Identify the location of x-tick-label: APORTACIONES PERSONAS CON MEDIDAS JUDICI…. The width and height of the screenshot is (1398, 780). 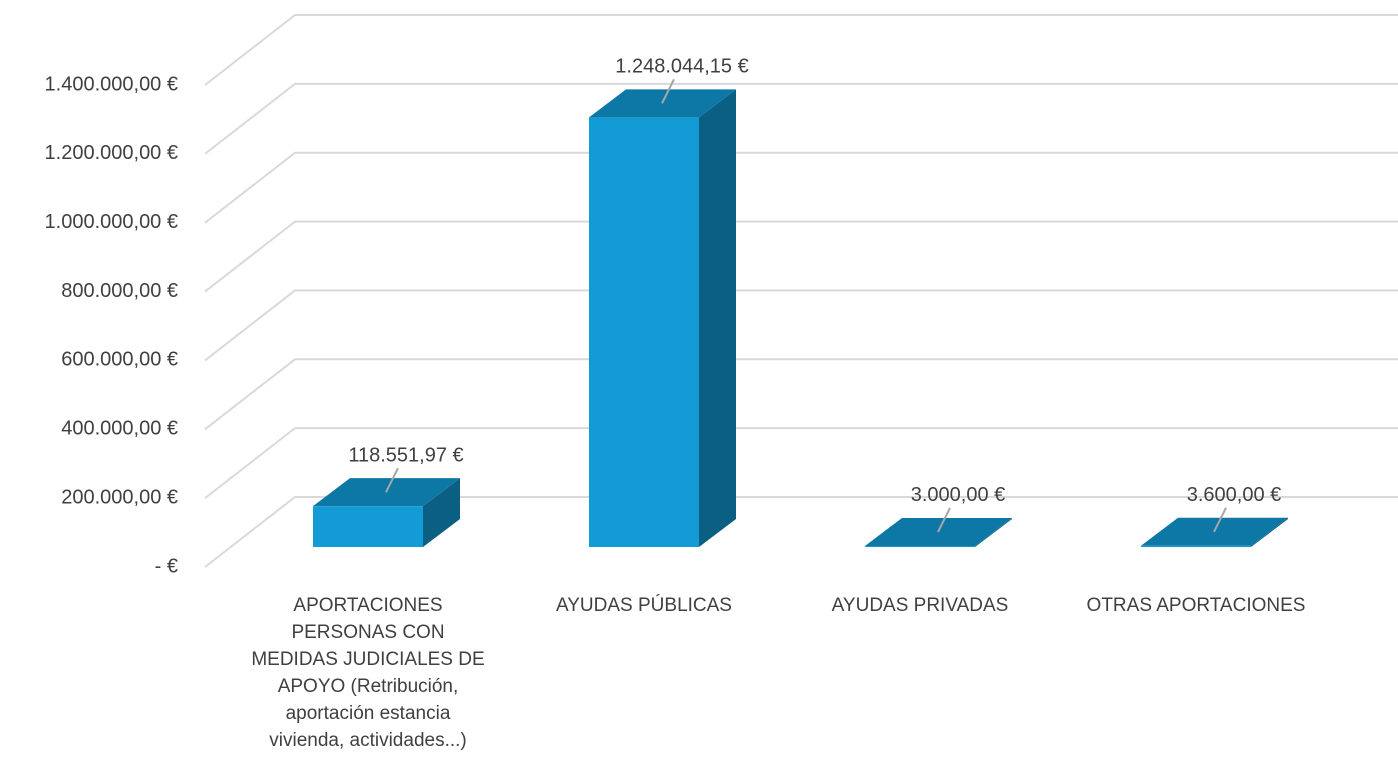
(368, 673).